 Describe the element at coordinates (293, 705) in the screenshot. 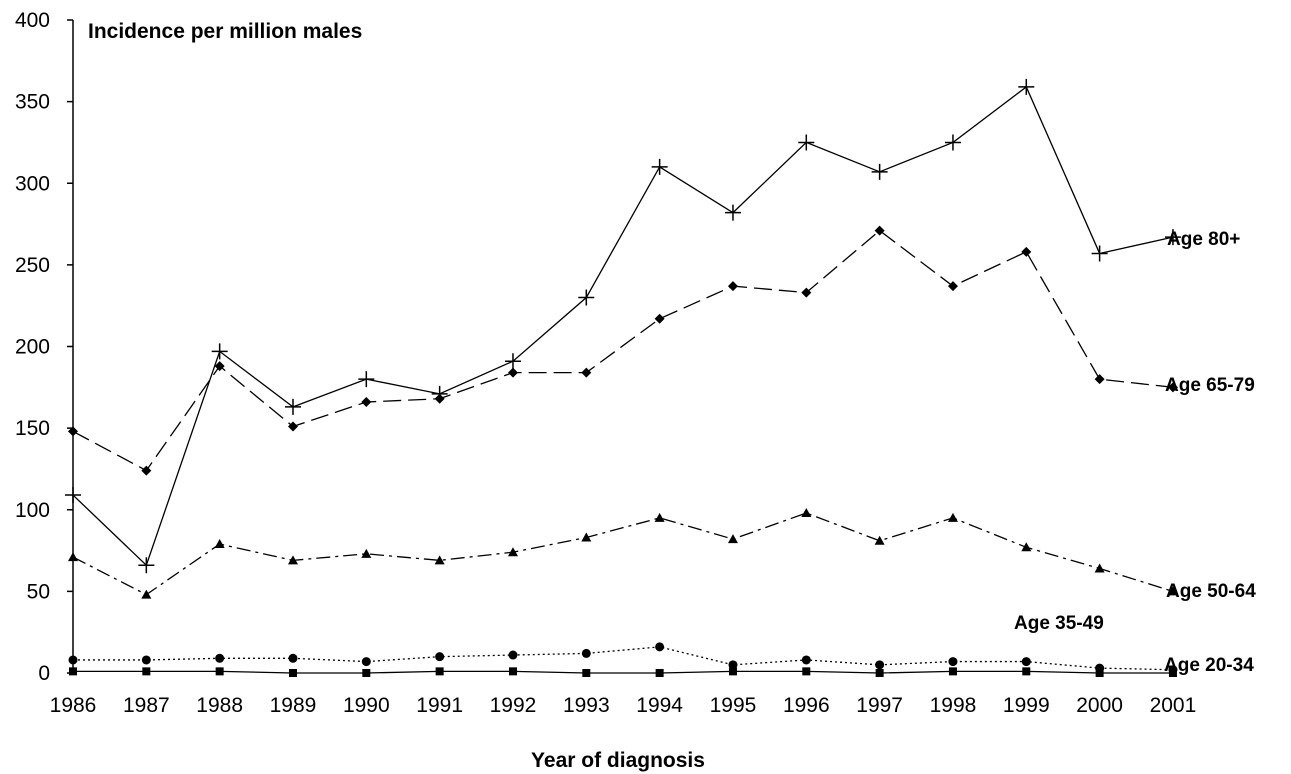

I see `x-tick-label: 1989` at that location.